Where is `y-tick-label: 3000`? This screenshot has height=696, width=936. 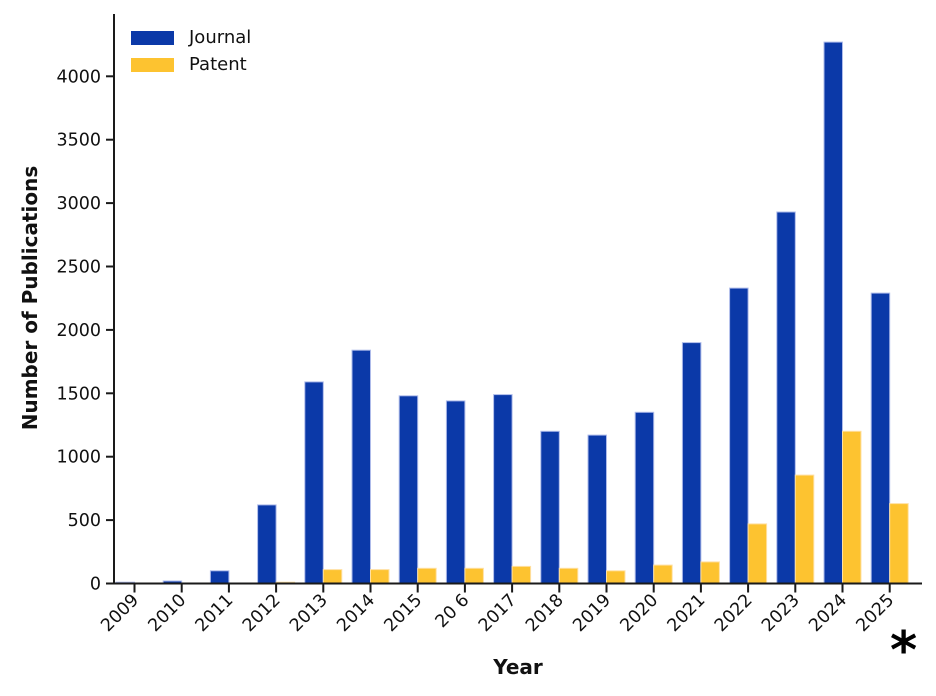
y-tick-label: 3000 is located at coordinates (78, 204).